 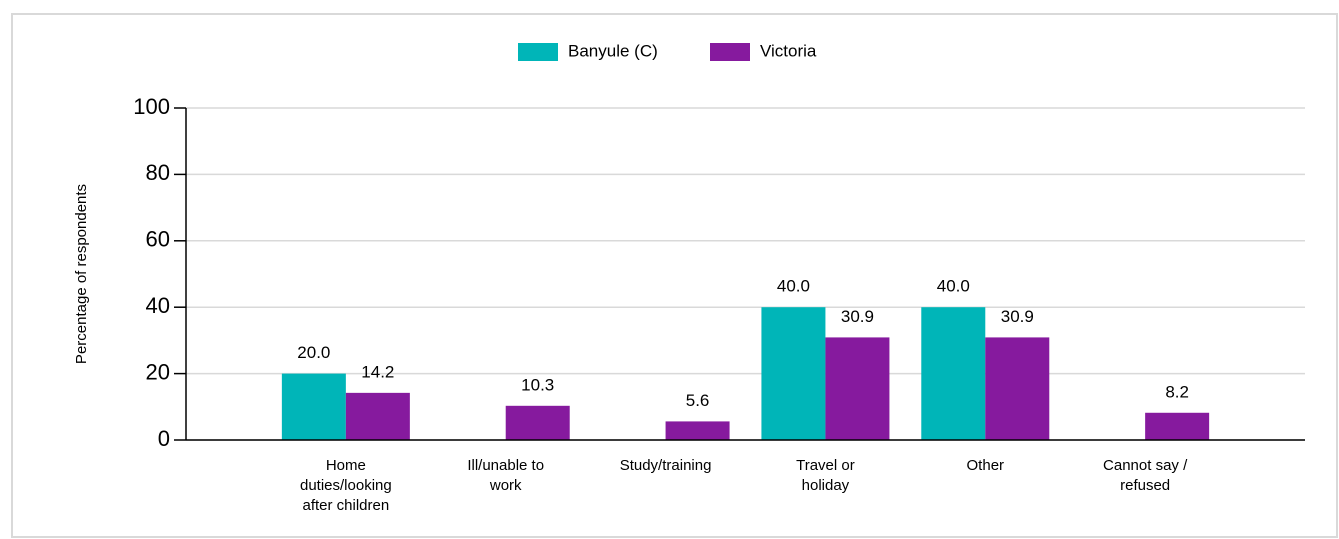 What do you see at coordinates (313, 352) in the screenshot?
I see `data-label: 20.0` at bounding box center [313, 352].